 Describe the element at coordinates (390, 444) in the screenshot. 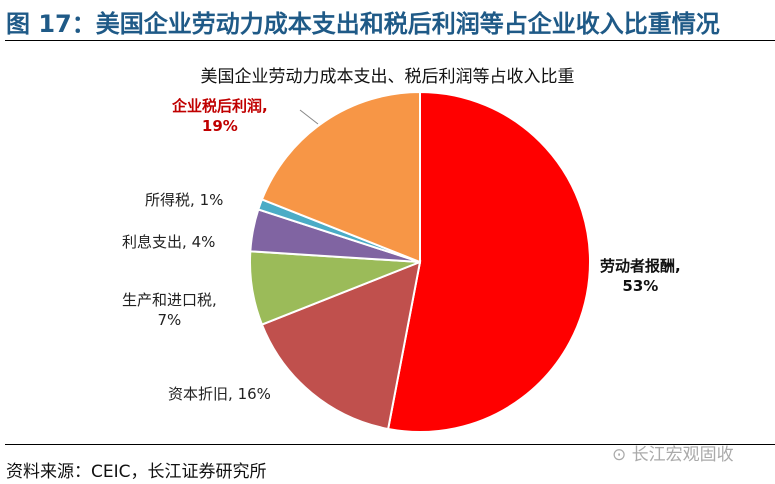

I see `bottom-divider` at that location.